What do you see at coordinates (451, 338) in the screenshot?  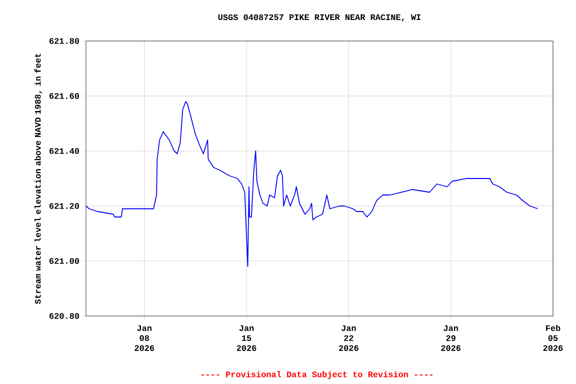 I see `x-tick-label: Jan 29 2026` at bounding box center [451, 338].